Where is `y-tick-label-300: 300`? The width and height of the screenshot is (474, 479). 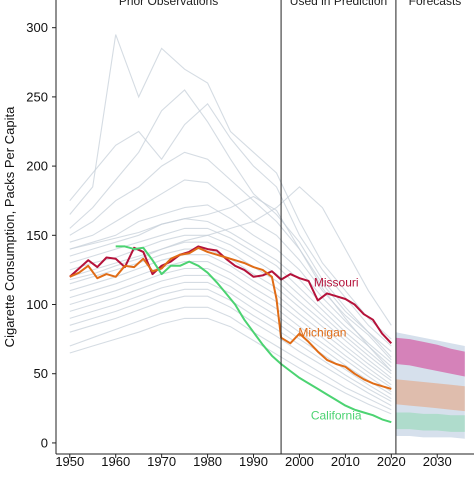 y-tick-label-300: 300 is located at coordinates (37, 27).